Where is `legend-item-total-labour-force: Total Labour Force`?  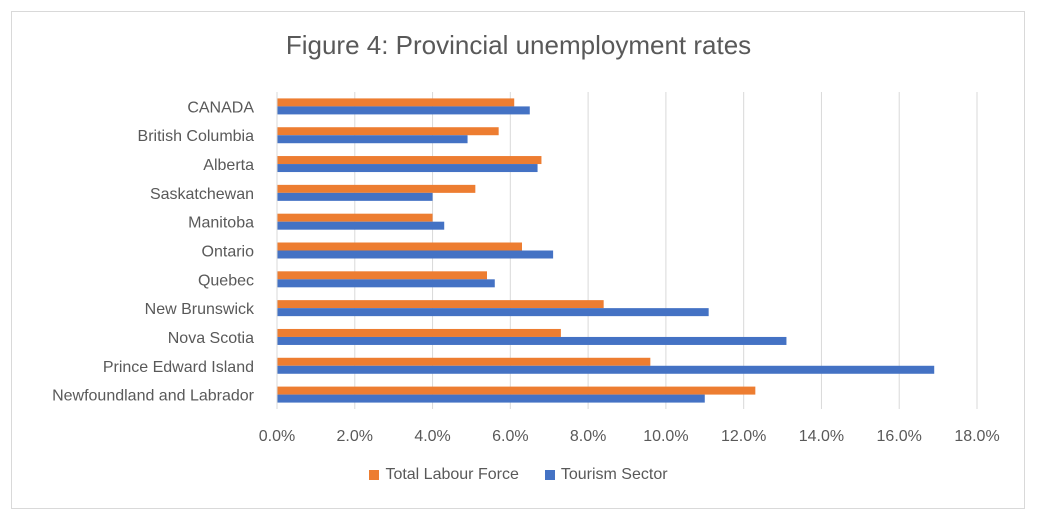
legend-item-total-labour-force: Total Labour Force is located at coordinates (444, 475).